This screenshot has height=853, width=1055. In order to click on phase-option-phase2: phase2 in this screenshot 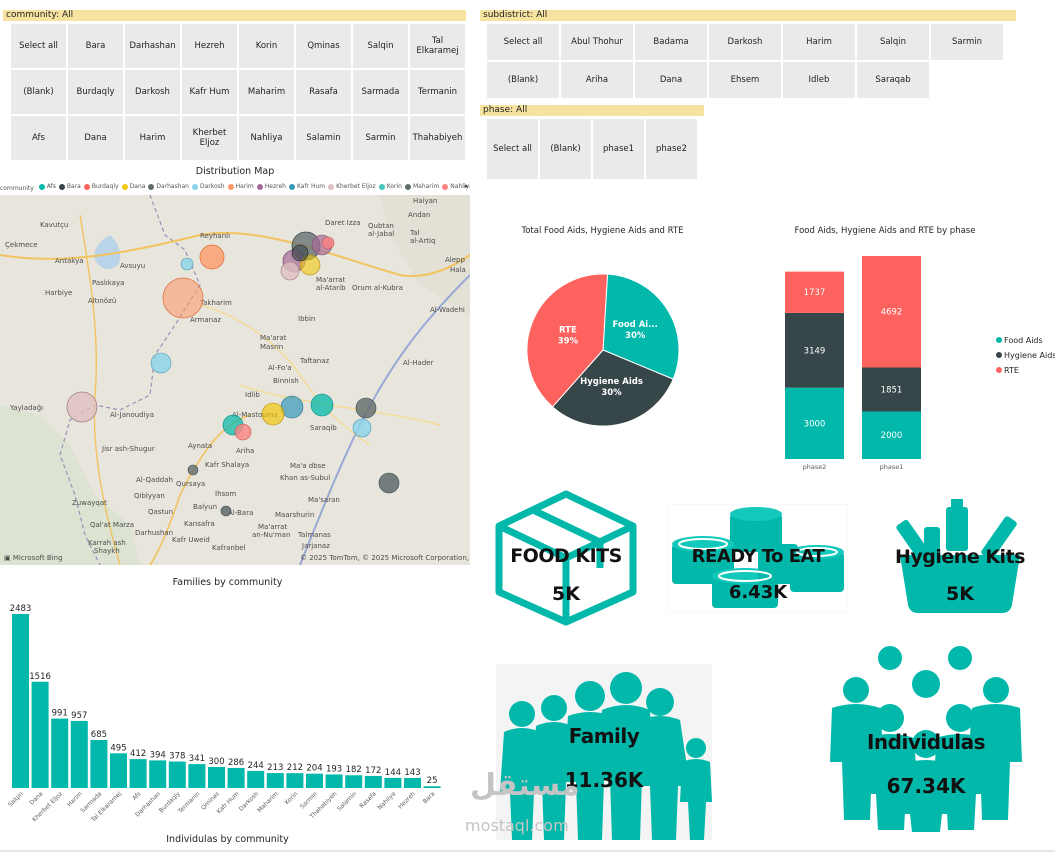, I will do `click(671, 149)`.